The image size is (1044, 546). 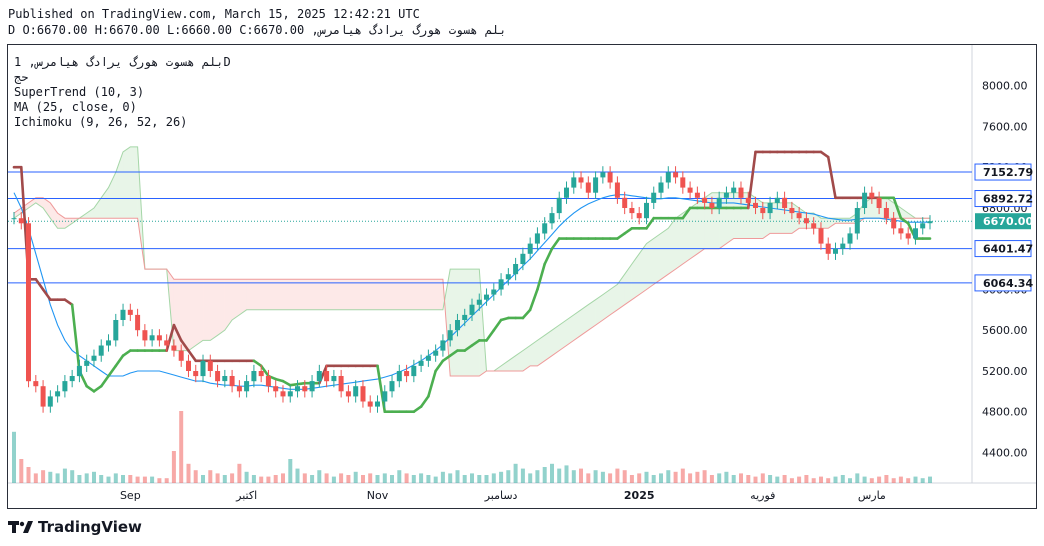 I want to click on legend-ma: MA (25, close, 0), so click(x=75, y=107).